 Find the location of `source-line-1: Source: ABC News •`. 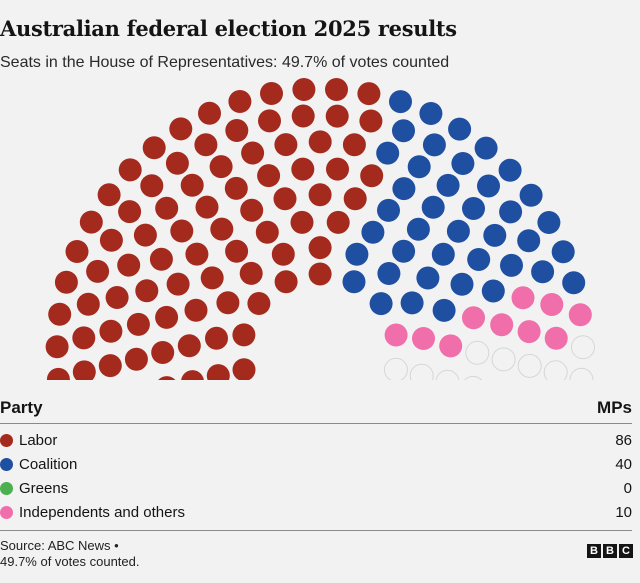

source-line-1: Source: ABC News • is located at coordinates (59, 545).